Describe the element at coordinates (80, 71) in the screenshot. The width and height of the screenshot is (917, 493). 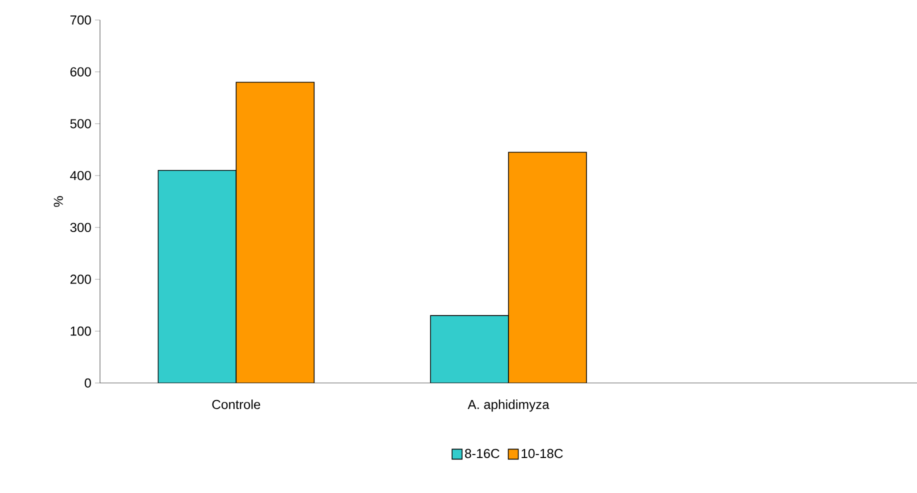
I see `y-tick-label: 600` at that location.